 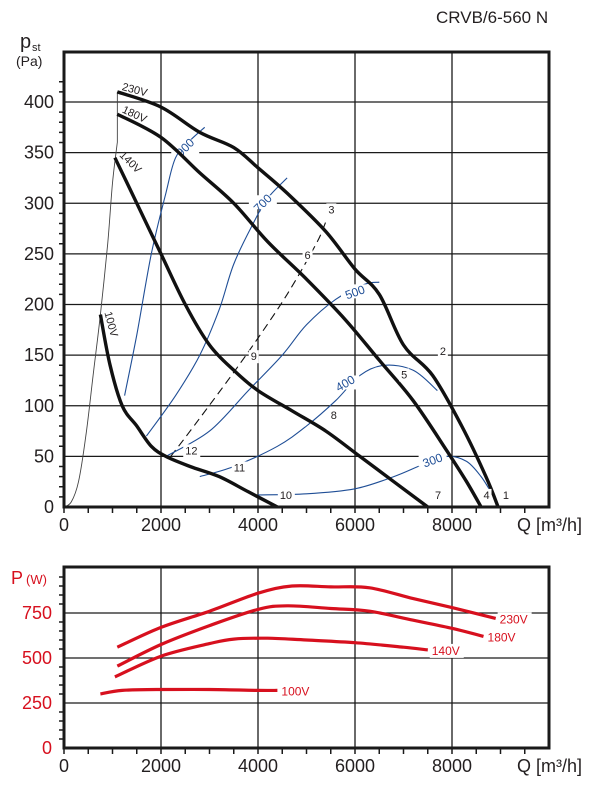 What do you see at coordinates (47, 748) in the screenshot?
I see `power-y-tick-label-0: 0` at bounding box center [47, 748].